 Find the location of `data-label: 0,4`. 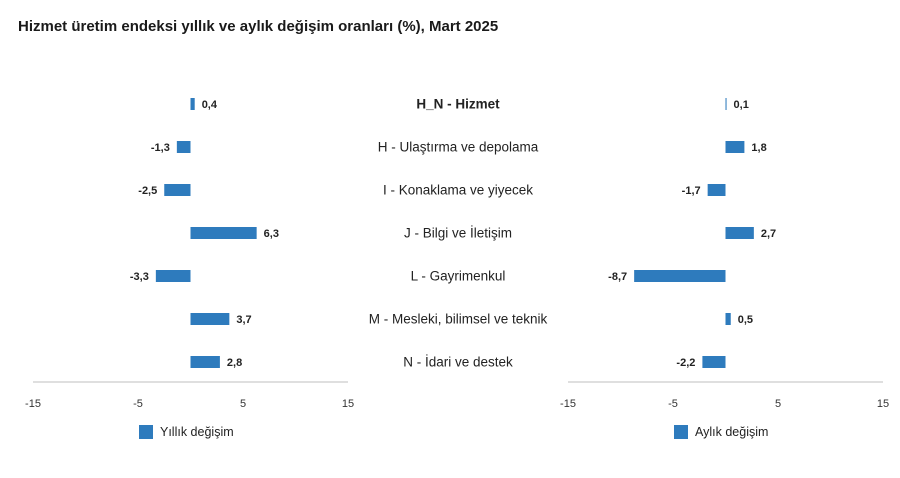

data-label: 0,4 is located at coordinates (210, 105).